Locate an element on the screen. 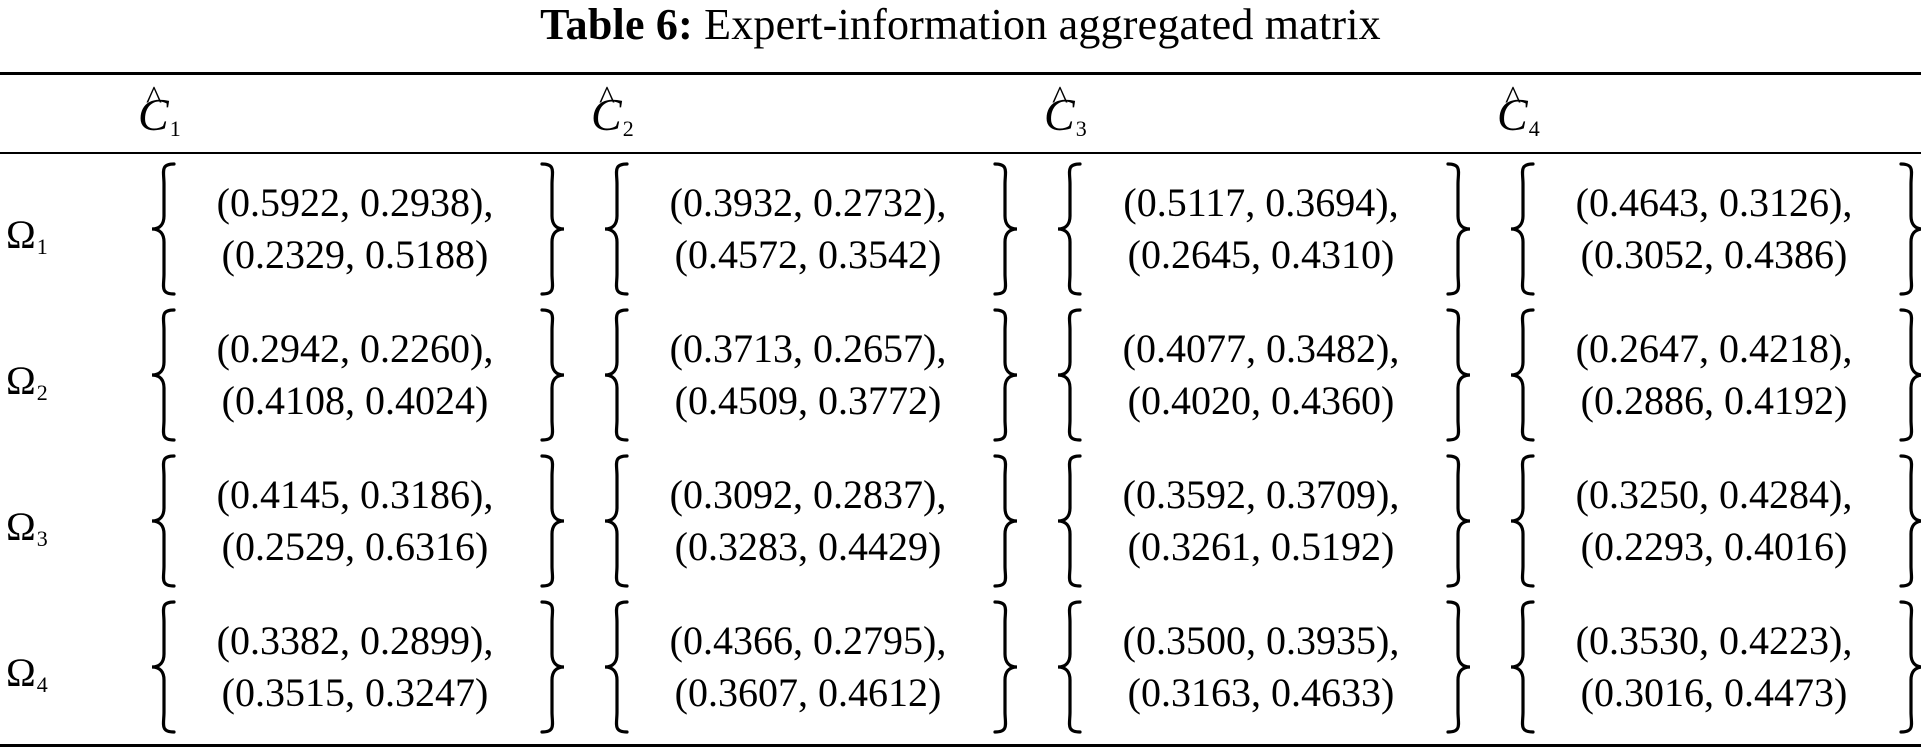 The image size is (1921, 754). matrix-cell-r2-c3: (0.4077, 0.3482), (0.4020, 0.4360) is located at coordinates (1264, 375).